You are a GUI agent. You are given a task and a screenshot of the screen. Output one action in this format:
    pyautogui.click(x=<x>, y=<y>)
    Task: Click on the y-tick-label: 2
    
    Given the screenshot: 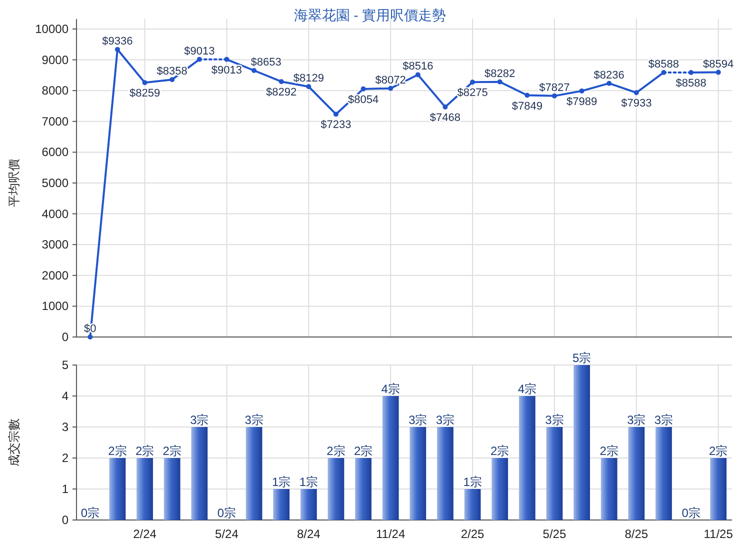 What is the action you would take?
    pyautogui.click(x=65, y=458)
    